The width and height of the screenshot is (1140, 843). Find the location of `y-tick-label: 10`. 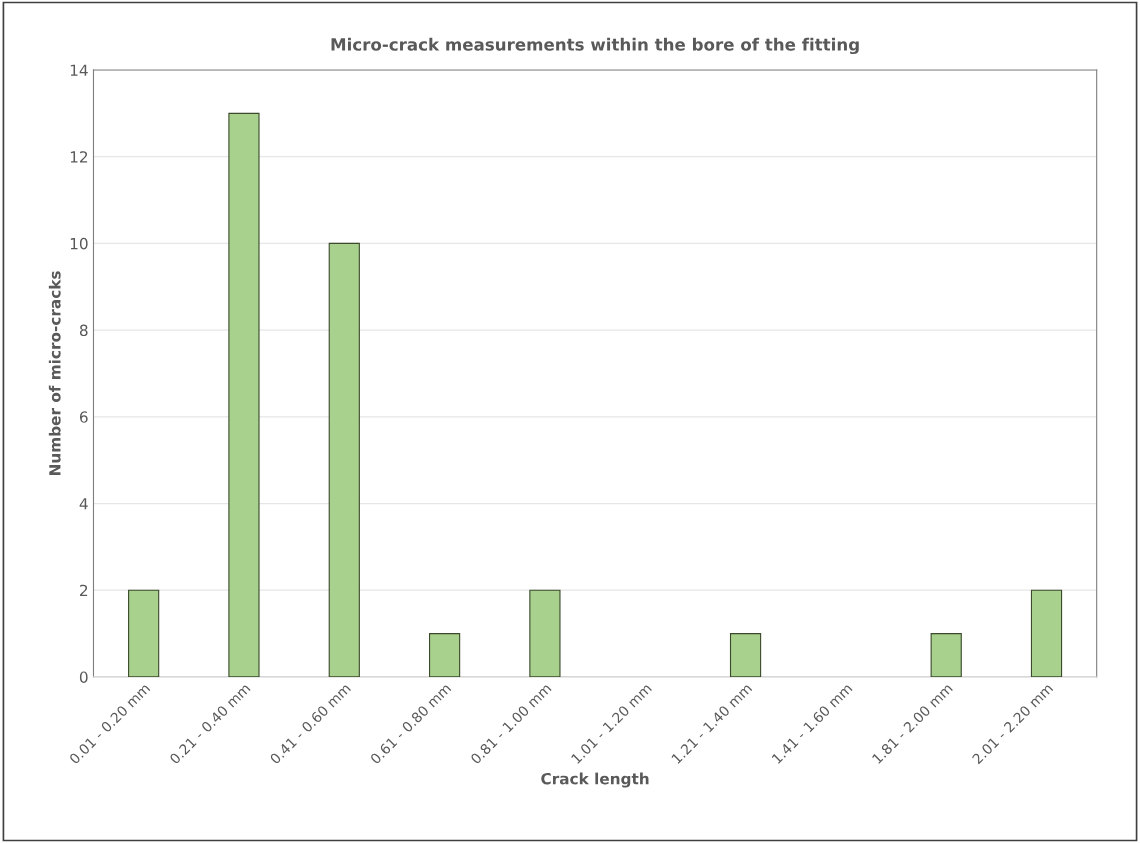

y-tick-label: 10 is located at coordinates (79, 243).